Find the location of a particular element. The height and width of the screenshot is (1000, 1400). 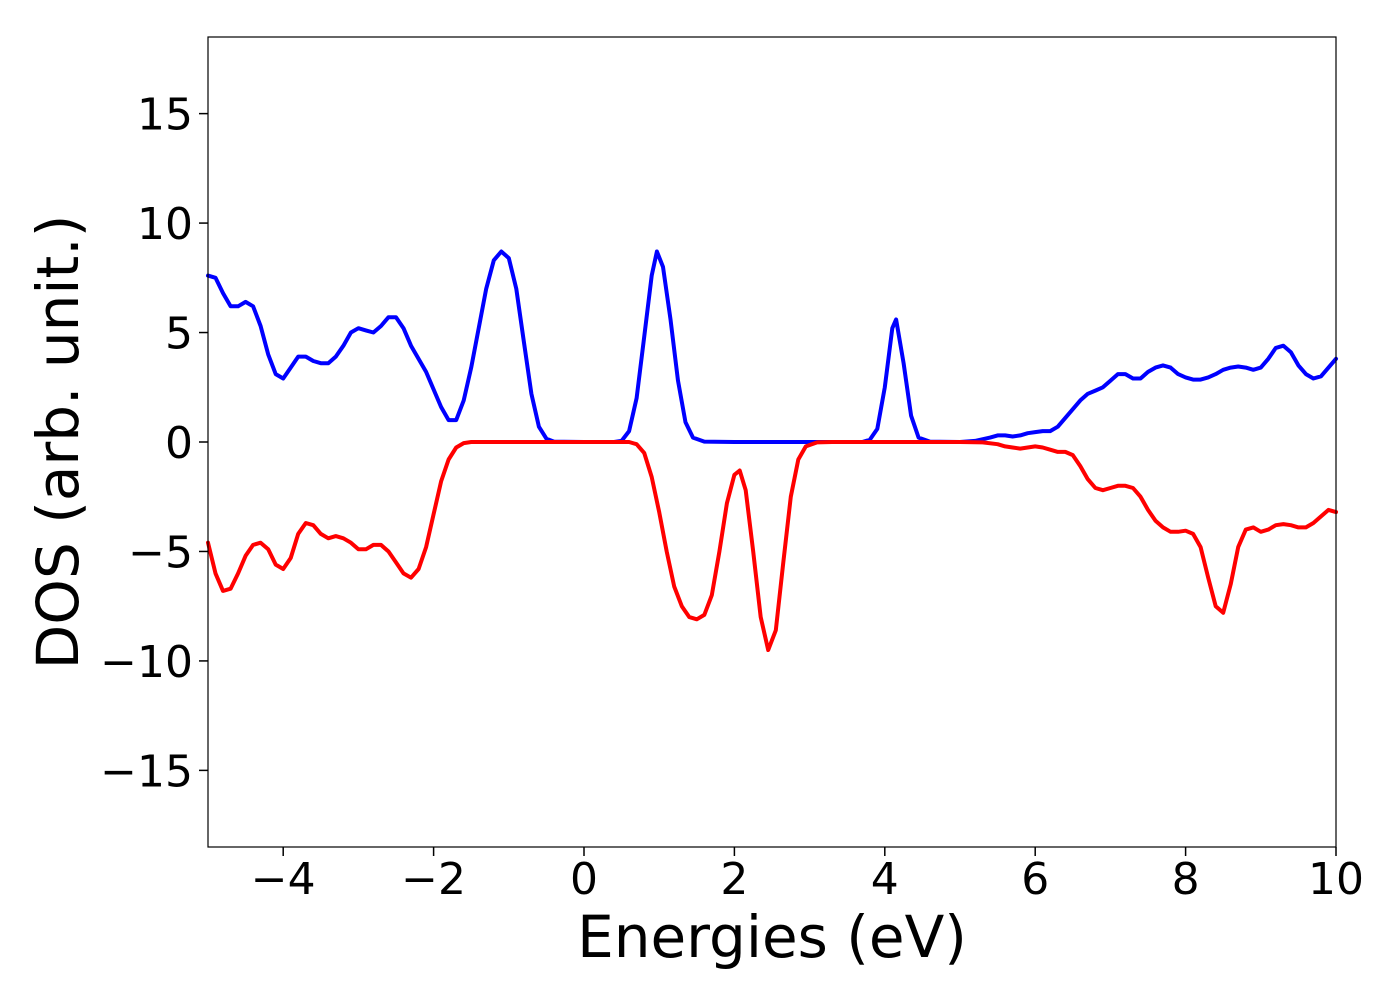

x-tick-label: −4 is located at coordinates (283, 879).